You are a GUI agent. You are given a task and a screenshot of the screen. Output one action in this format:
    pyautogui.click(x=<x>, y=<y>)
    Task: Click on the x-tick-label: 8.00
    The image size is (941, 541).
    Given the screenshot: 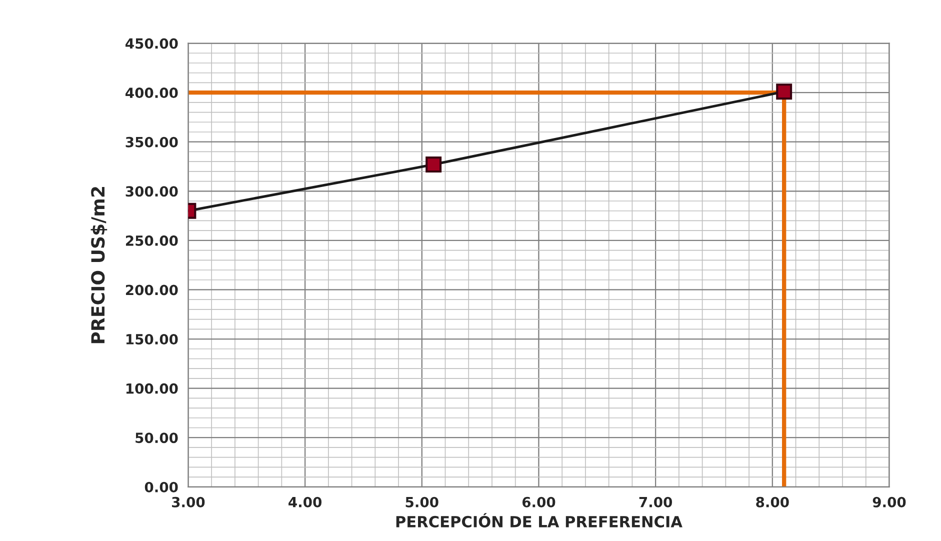 What is the action you would take?
    pyautogui.click(x=772, y=502)
    